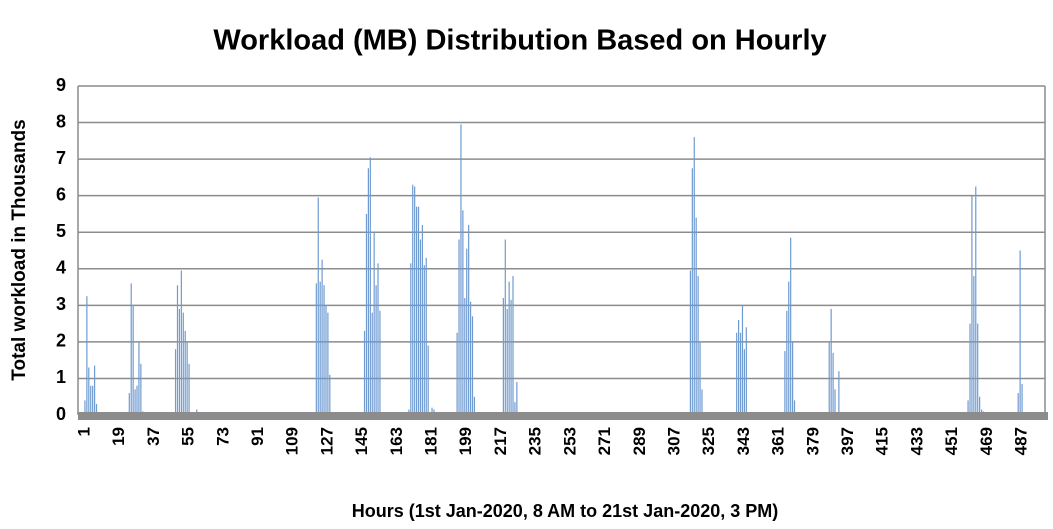 The image size is (1053, 529). What do you see at coordinates (500, 441) in the screenshot?
I see `x-tick-label: 217` at bounding box center [500, 441].